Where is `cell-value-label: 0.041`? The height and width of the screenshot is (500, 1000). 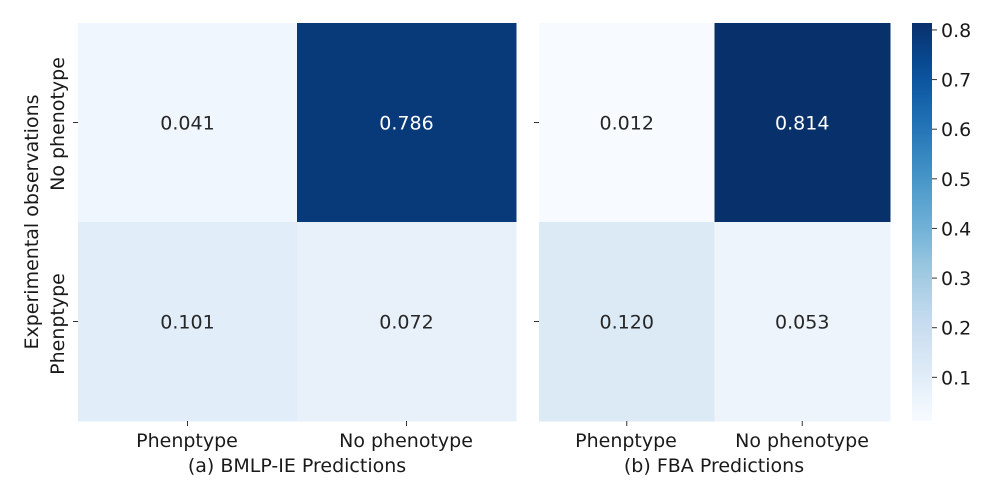
cell-value-label: 0.041 is located at coordinates (187, 124).